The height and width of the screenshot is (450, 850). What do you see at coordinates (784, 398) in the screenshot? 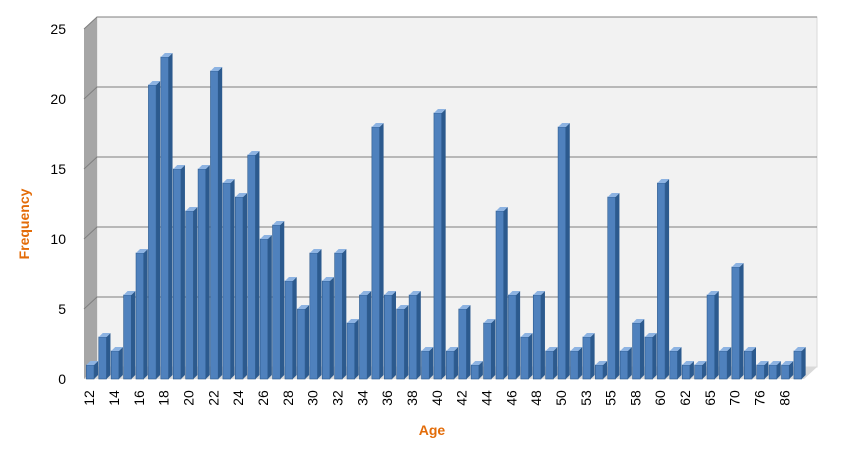
I see `x-tick-label: 86` at bounding box center [784, 398].